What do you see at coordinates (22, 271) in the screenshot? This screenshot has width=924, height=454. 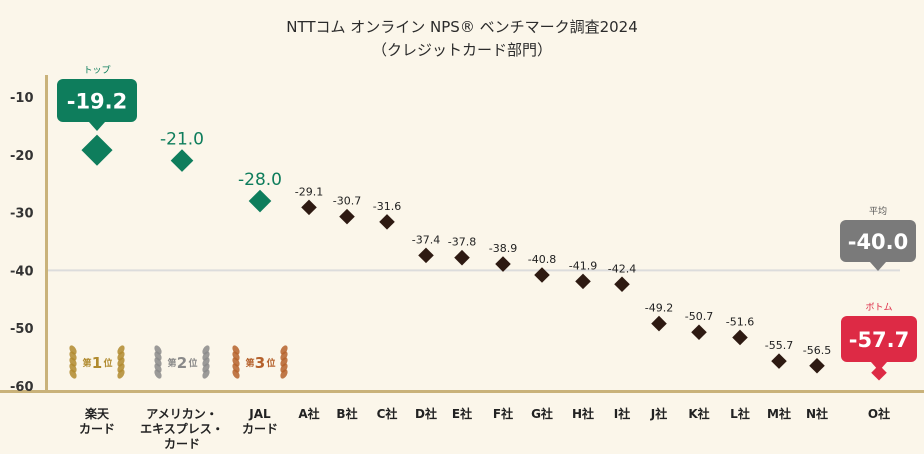 I see `y-tick-label: -40` at bounding box center [22, 271].